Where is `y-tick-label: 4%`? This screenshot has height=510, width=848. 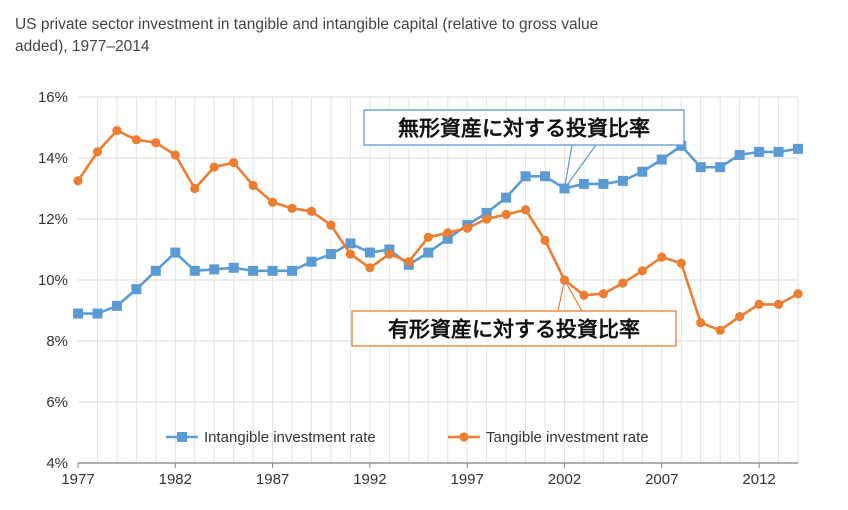 y-tick-label: 4% is located at coordinates (57, 463).